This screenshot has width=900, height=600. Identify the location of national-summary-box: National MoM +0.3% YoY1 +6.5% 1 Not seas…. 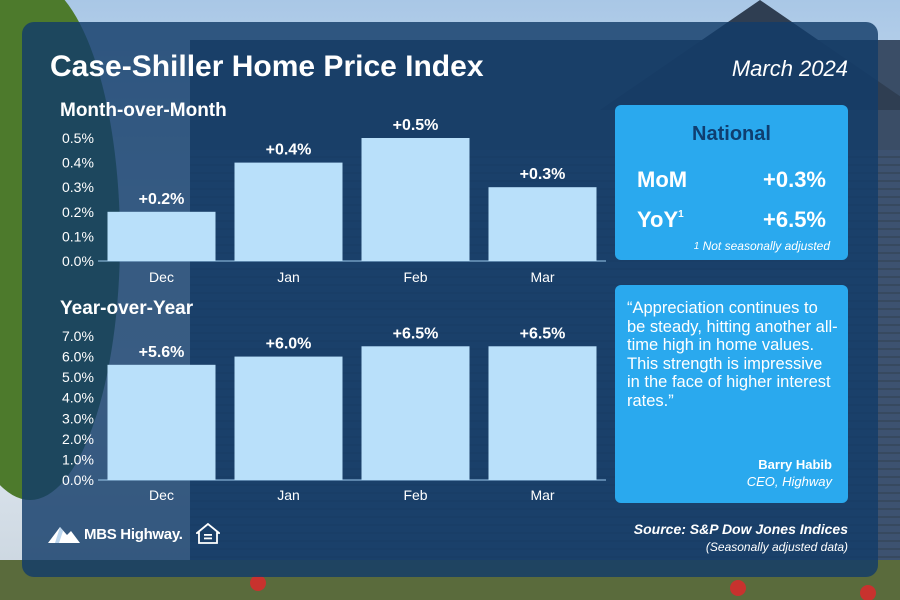
(731, 182).